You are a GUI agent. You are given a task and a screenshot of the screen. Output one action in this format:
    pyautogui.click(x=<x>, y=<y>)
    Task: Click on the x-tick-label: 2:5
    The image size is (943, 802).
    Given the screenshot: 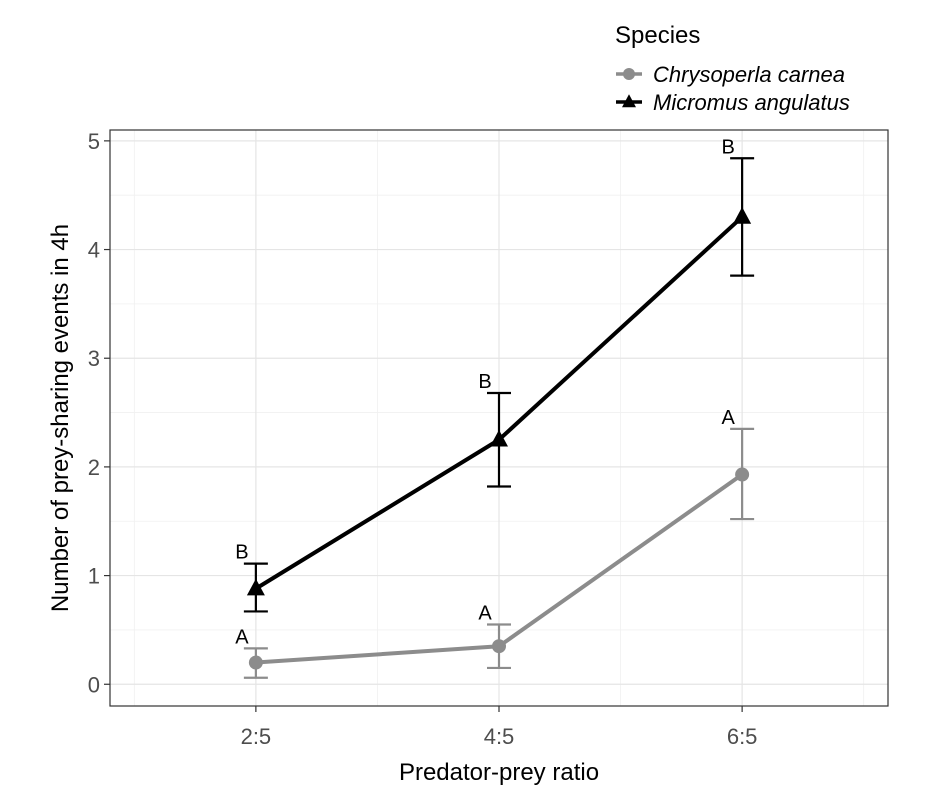 What is the action you would take?
    pyautogui.click(x=256, y=736)
    